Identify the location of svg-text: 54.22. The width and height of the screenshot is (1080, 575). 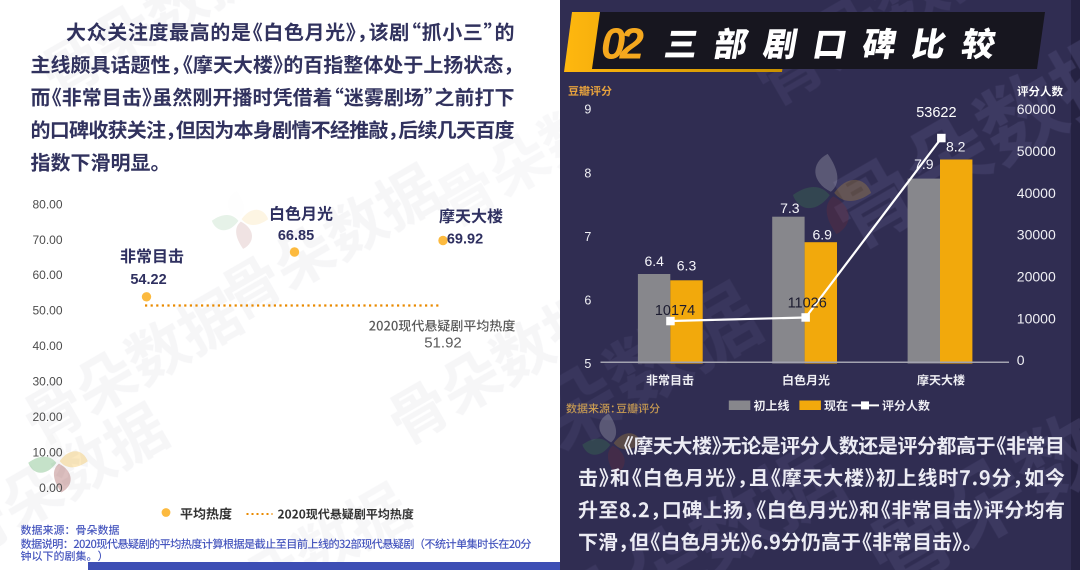
(148, 280).